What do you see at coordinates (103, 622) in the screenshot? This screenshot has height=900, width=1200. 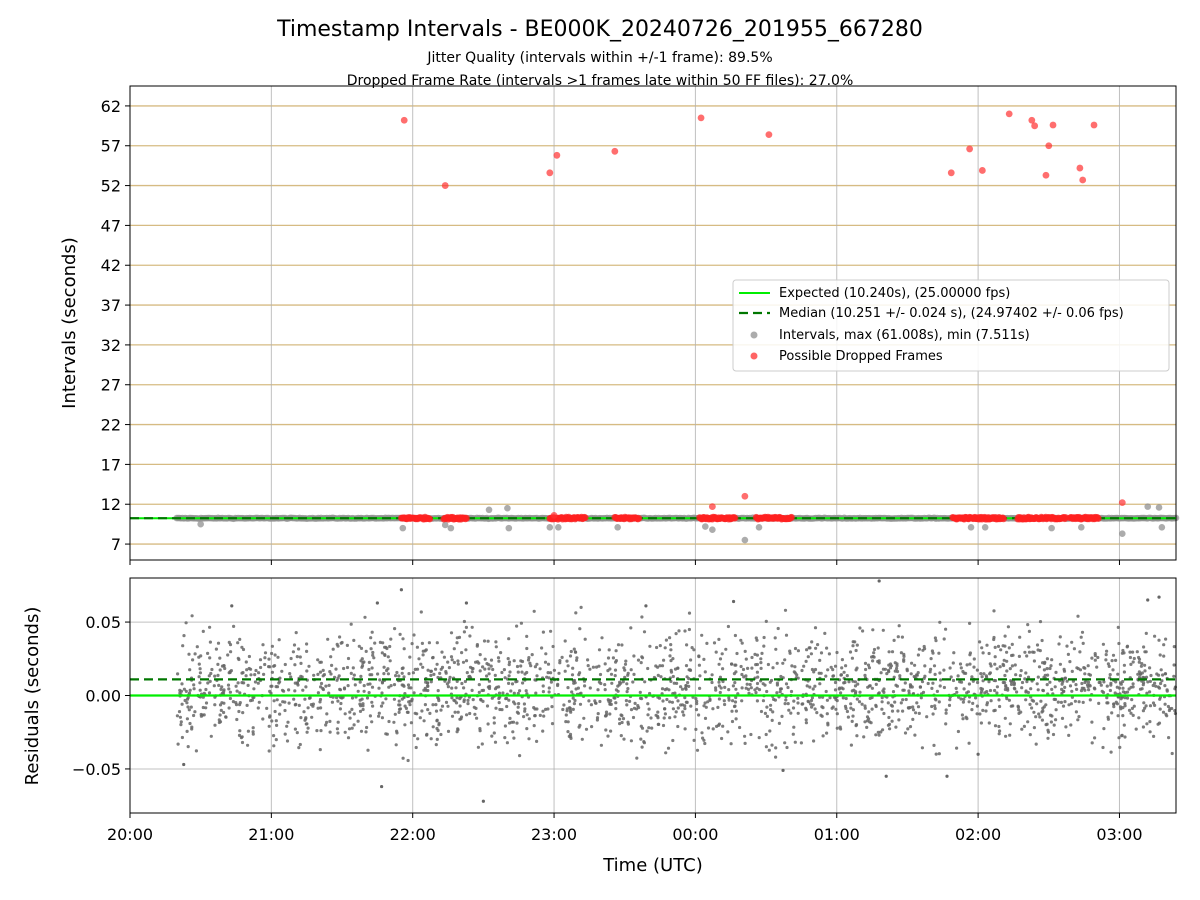 I see `bottom-y-tick-label: 0.05` at bounding box center [103, 622].